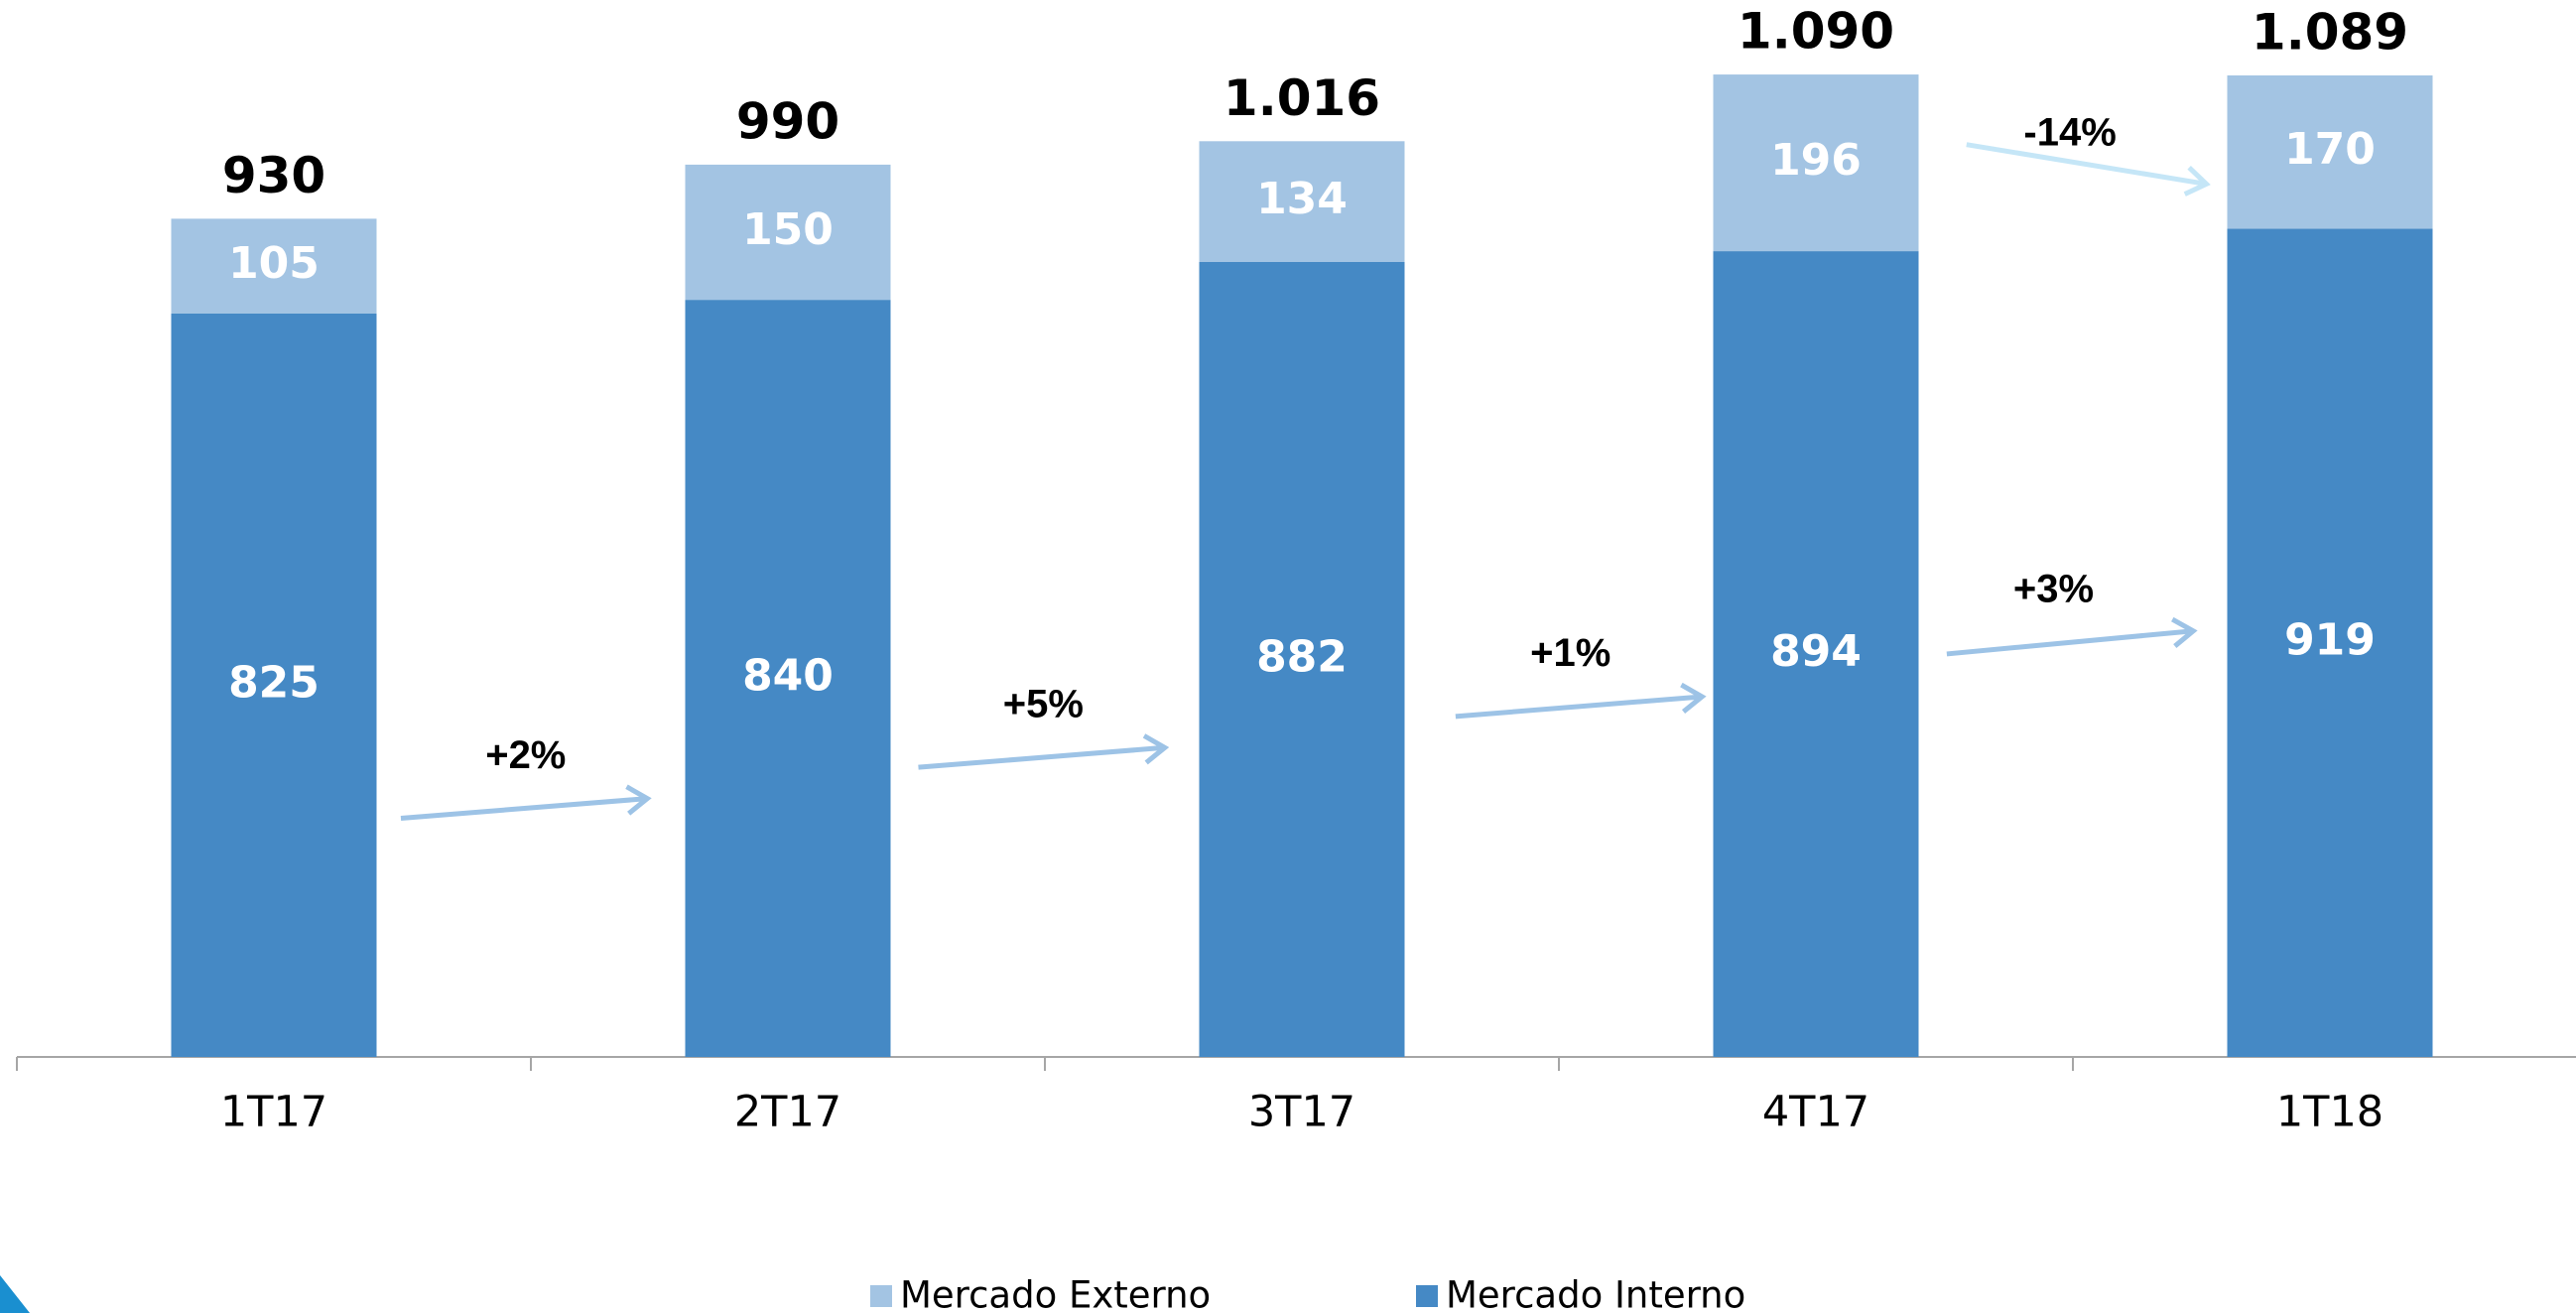  What do you see at coordinates (1302, 1112) in the screenshot?
I see `x-tick-label: 3T17` at bounding box center [1302, 1112].